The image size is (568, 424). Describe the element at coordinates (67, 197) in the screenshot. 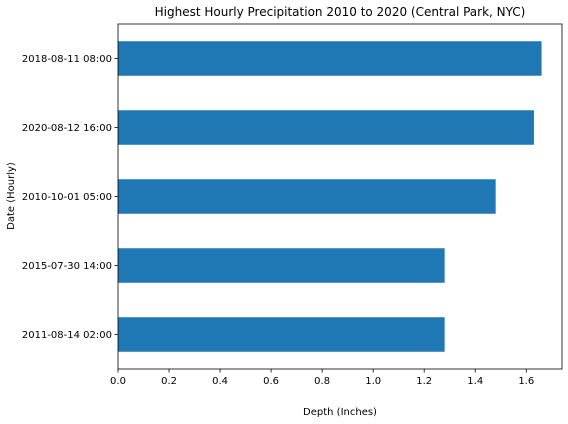

I see `y-tick-label: 2010-10-01 05:00` at that location.